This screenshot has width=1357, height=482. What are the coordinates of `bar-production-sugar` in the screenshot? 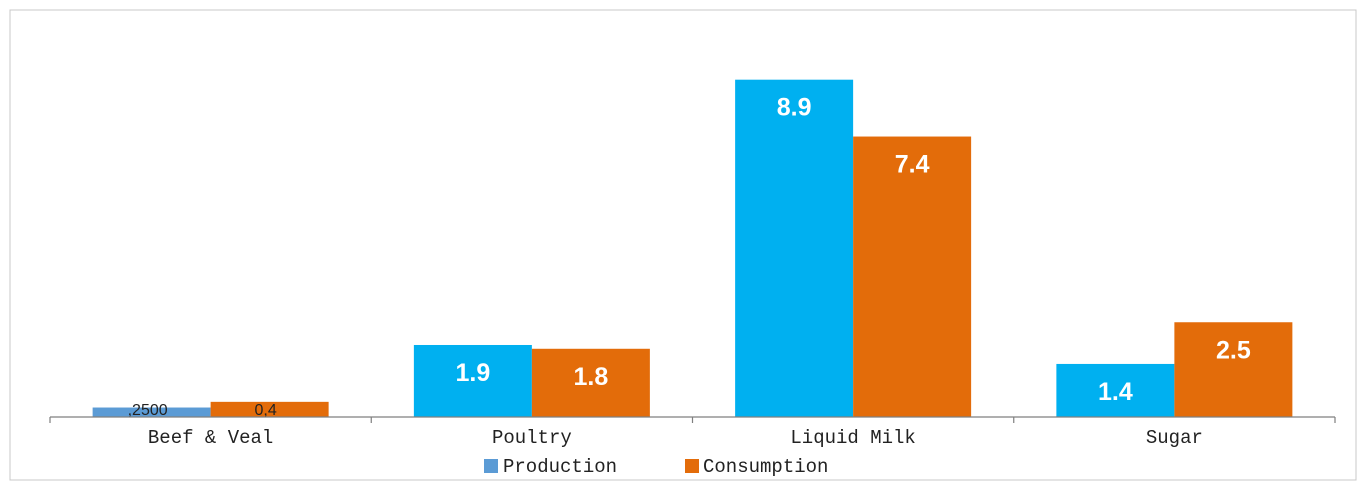 It's located at (1115, 390).